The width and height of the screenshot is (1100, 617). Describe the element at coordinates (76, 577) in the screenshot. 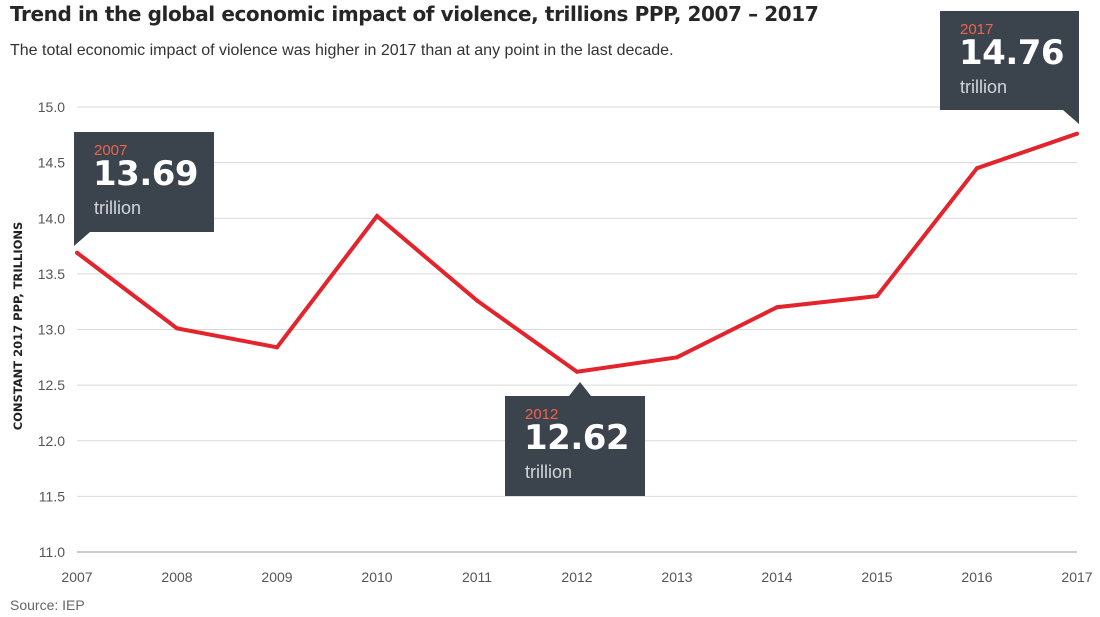

I see `x-tick-label: 2007` at that location.